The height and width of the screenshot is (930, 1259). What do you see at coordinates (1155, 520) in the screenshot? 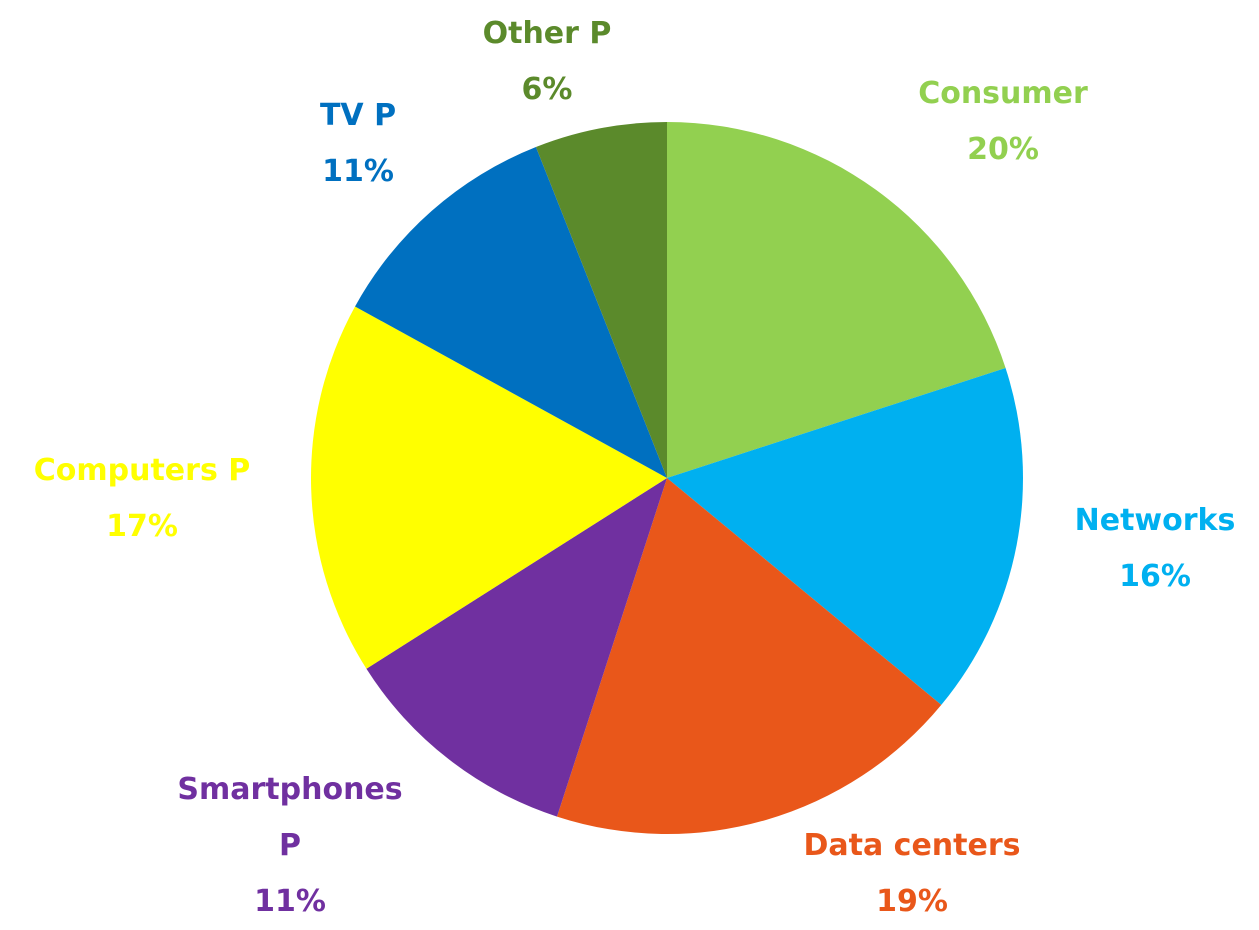
I see `category-name: Networks` at bounding box center [1155, 520].